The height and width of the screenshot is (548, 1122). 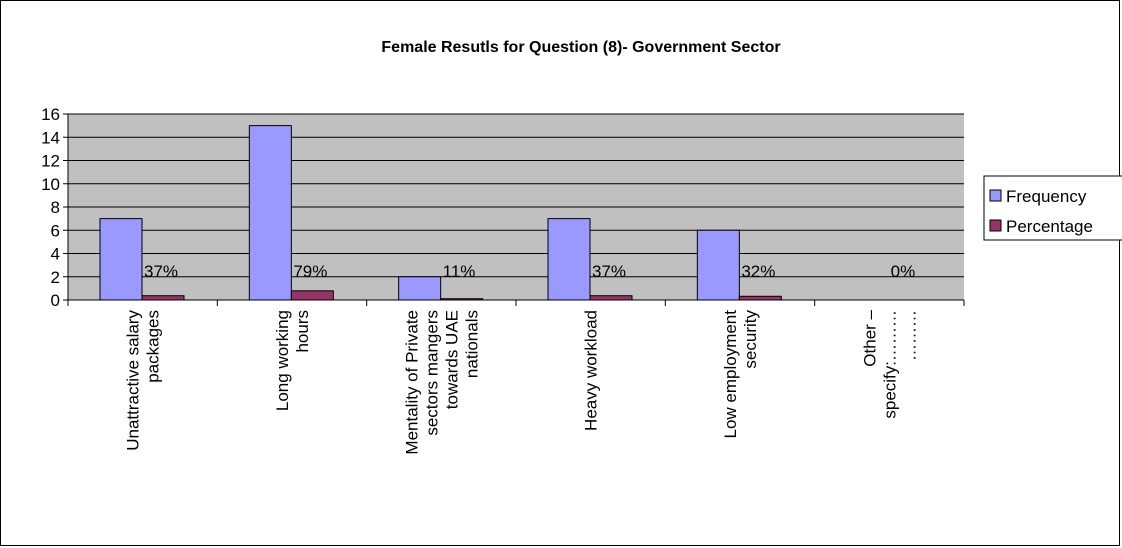 What do you see at coordinates (730, 374) in the screenshot?
I see `category-label-line: Low employment` at bounding box center [730, 374].